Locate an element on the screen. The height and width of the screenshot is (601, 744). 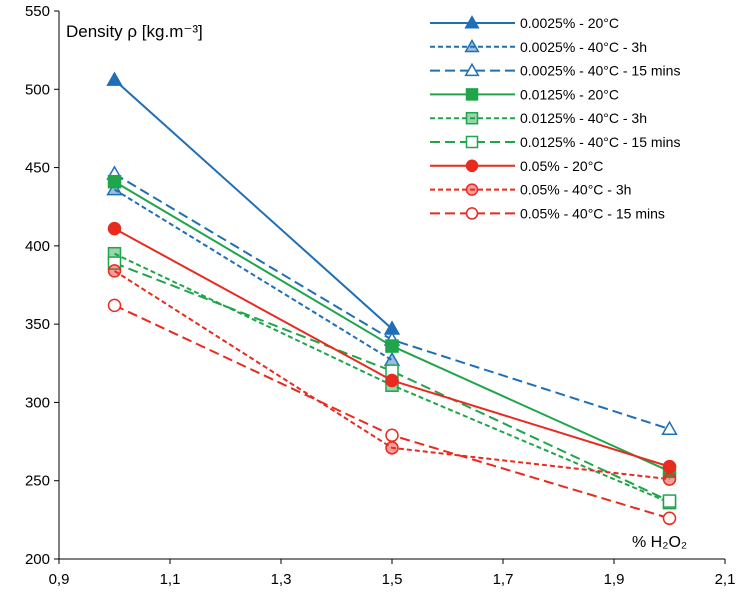
x-tick-label: 1,9 is located at coordinates (614, 579).